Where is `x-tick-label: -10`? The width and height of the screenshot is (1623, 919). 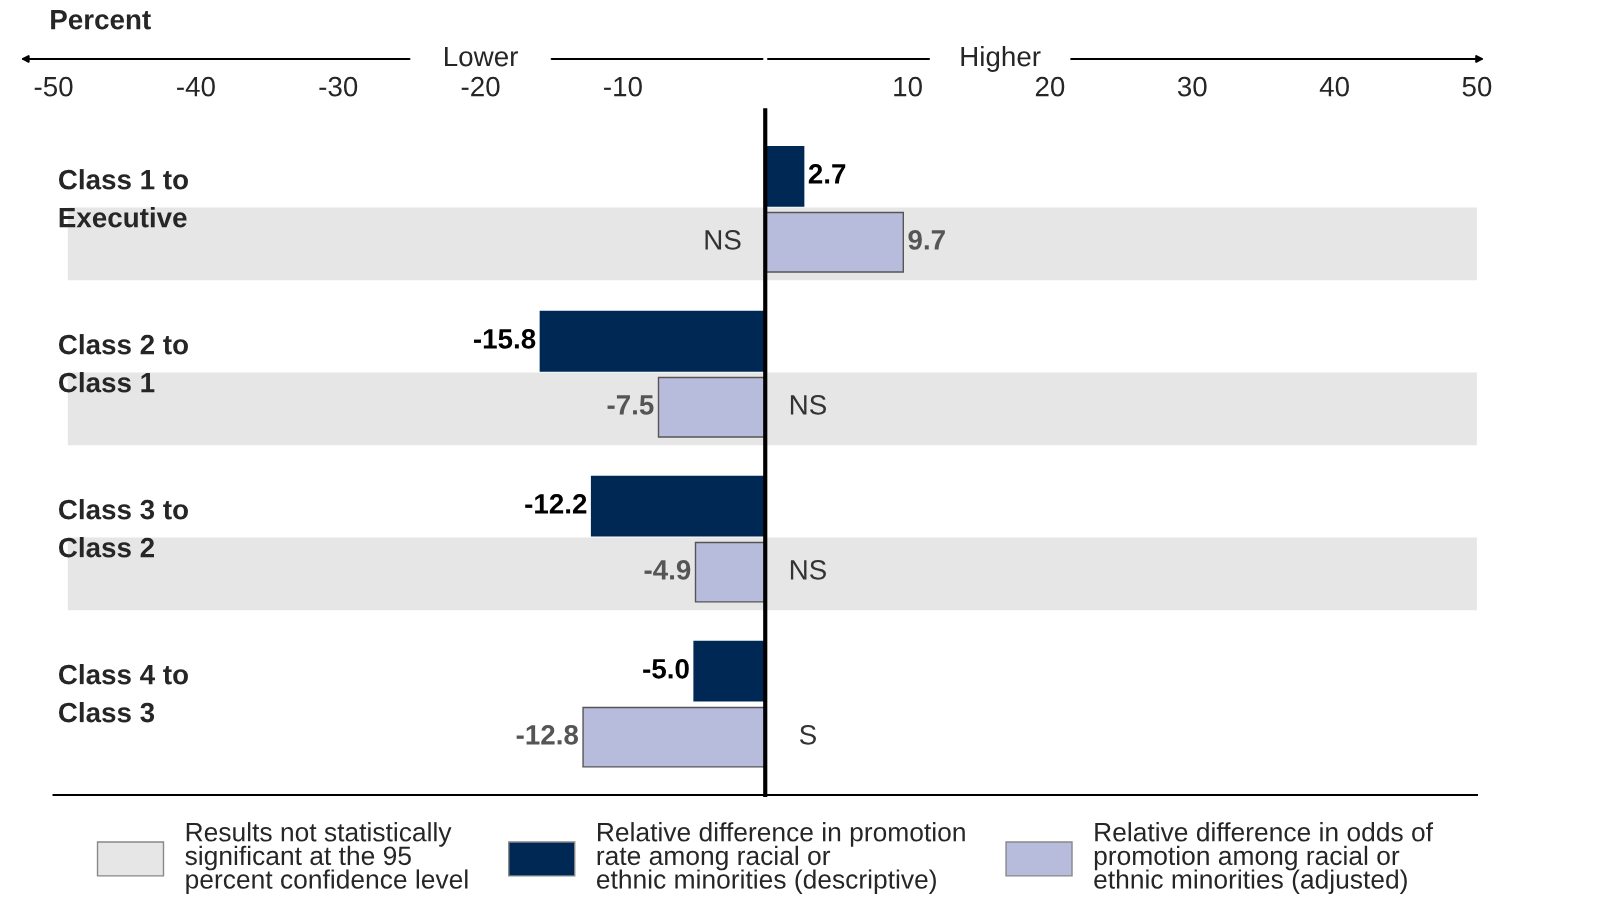
x-tick-label: -10 is located at coordinates (623, 86).